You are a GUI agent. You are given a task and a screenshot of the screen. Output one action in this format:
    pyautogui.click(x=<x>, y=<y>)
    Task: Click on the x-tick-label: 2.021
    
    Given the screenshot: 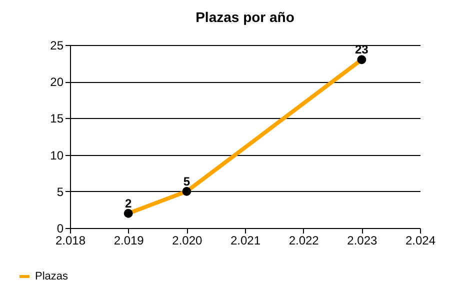 What is the action you would take?
    pyautogui.click(x=245, y=241)
    